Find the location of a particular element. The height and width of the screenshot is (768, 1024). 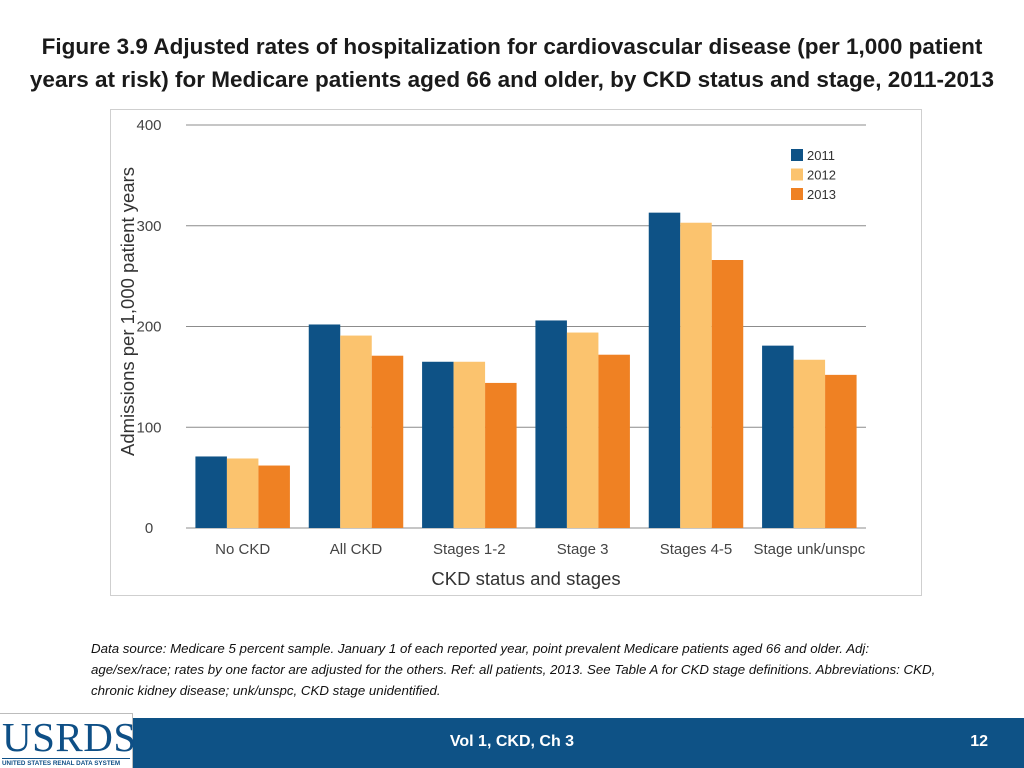

bar-all-ckd-2011 is located at coordinates (324, 426).